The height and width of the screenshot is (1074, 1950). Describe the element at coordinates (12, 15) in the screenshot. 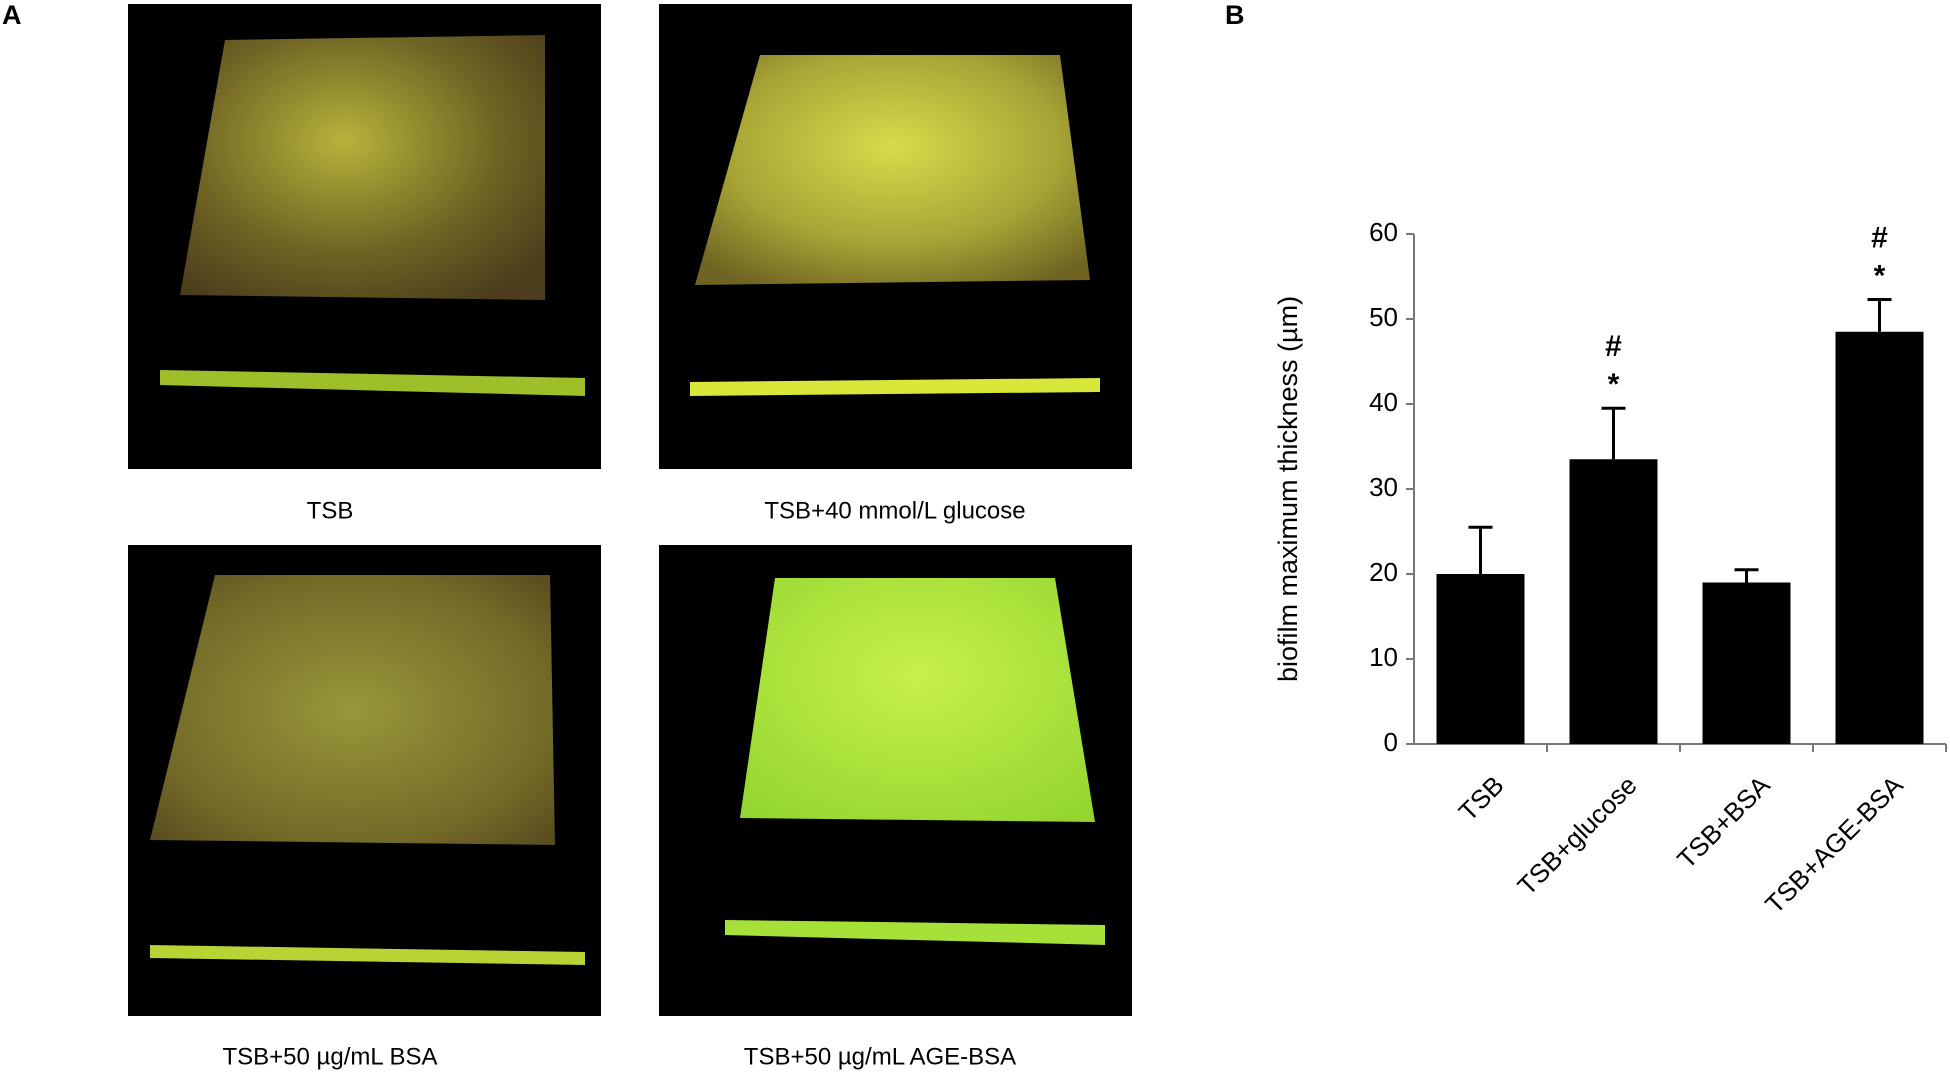

I see `panel-label: A` at that location.